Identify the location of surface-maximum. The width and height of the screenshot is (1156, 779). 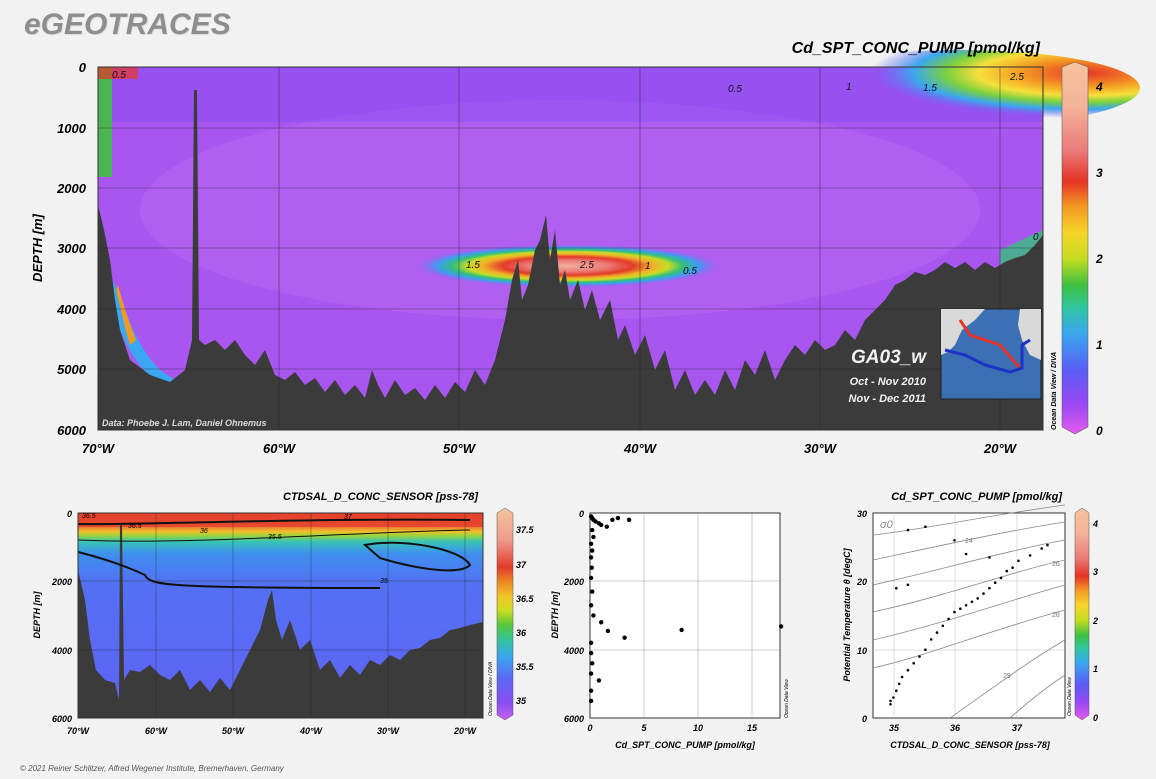
(960, 88).